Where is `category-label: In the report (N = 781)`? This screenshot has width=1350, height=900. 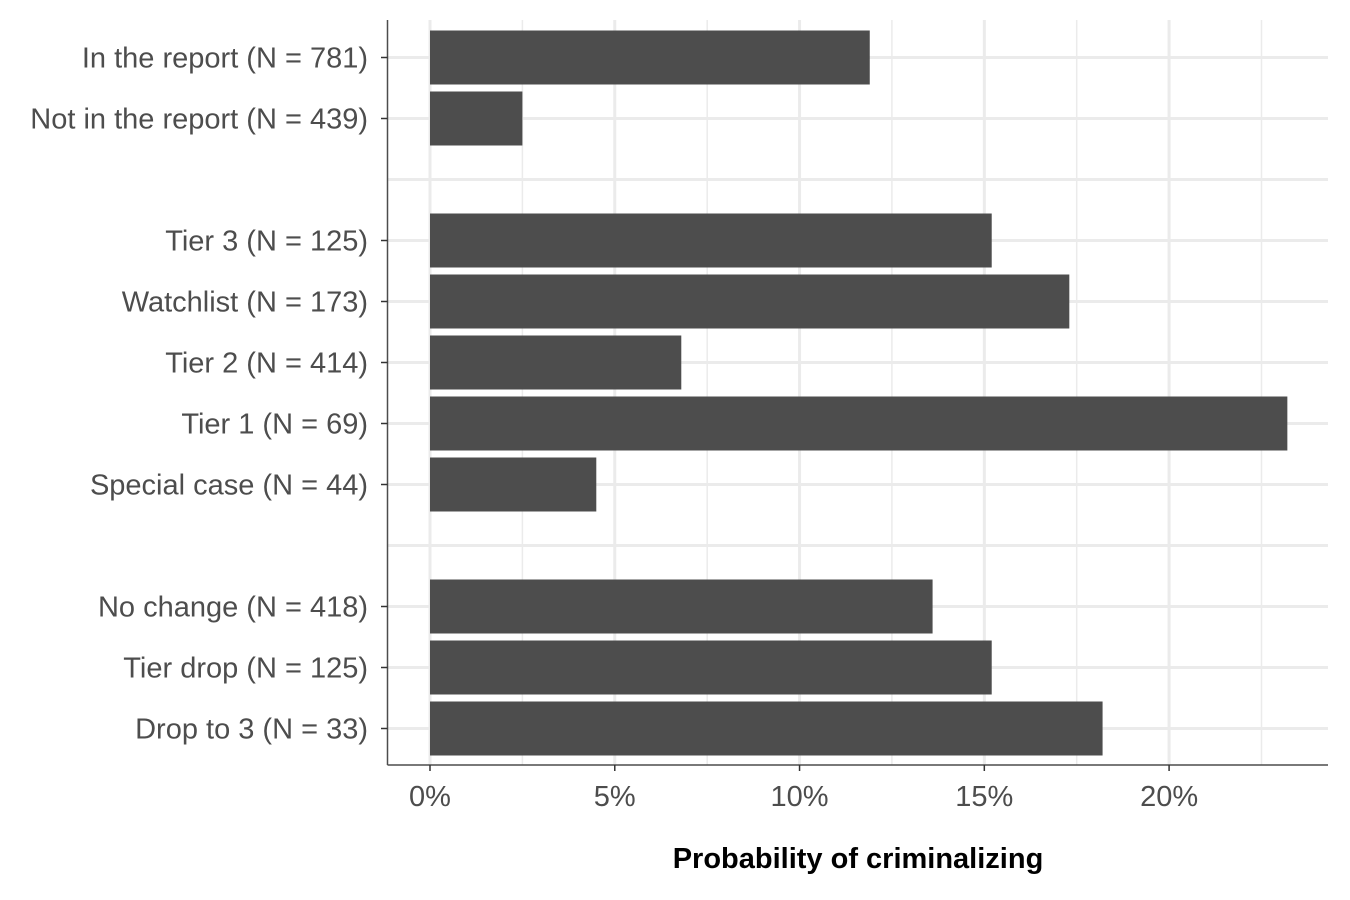
category-label: In the report (N = 781) is located at coordinates (225, 59).